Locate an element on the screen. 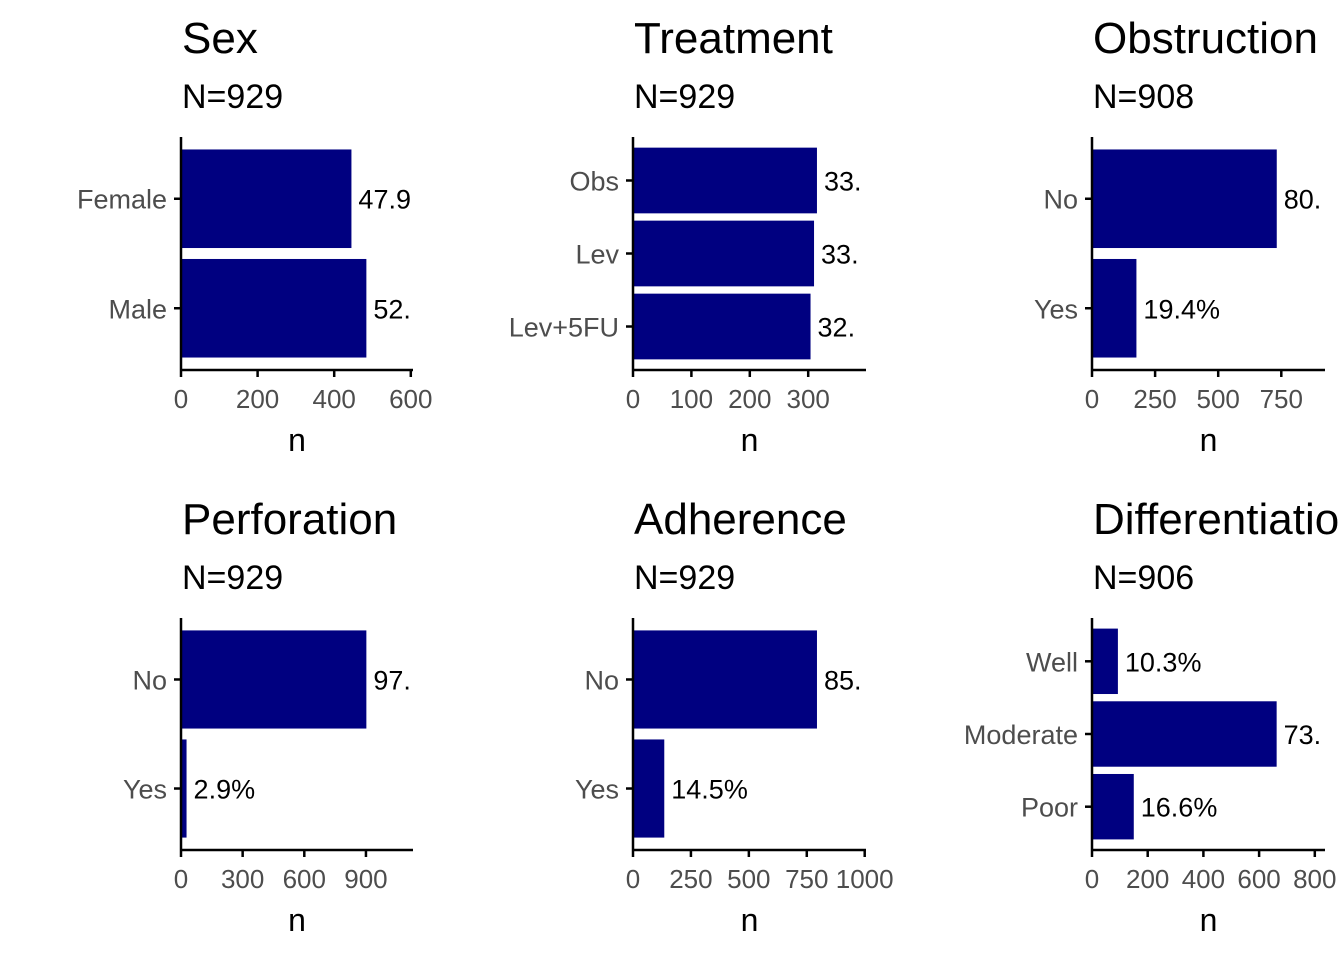  panel-title: Sex is located at coordinates (220, 38).